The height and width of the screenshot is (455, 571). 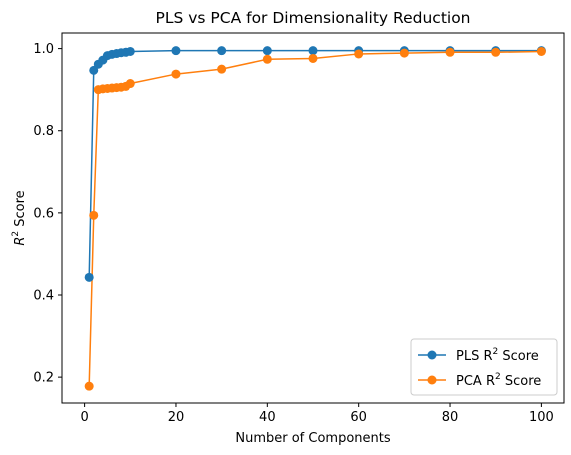 What do you see at coordinates (267, 417) in the screenshot?
I see `x-tick-label: 40` at bounding box center [267, 417].